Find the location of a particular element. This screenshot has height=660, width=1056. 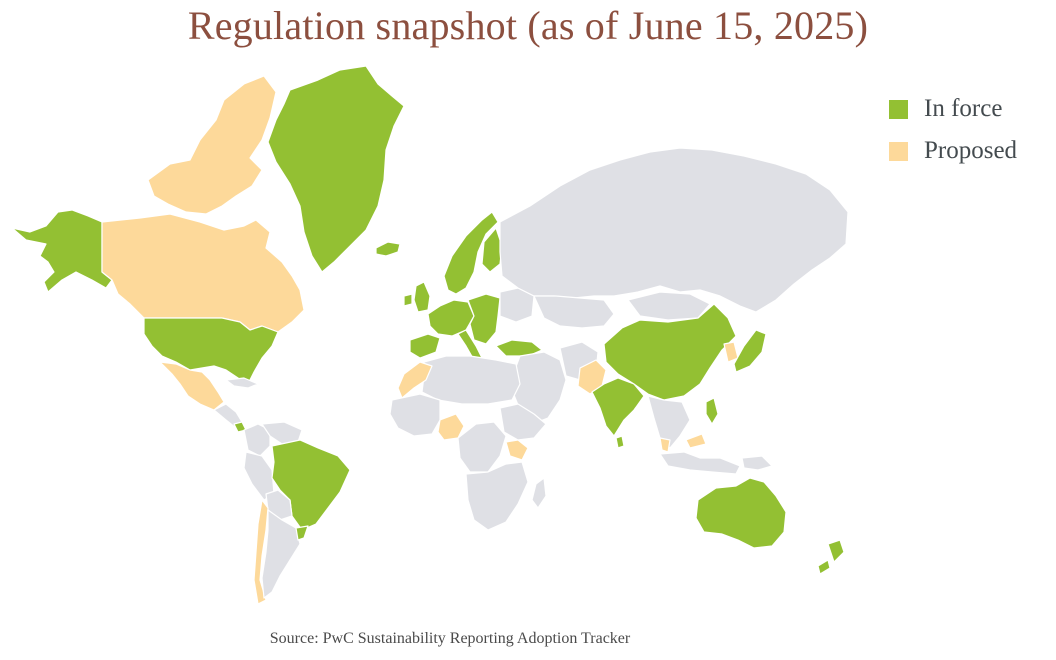

region-scandinavia is located at coordinates (471, 253).